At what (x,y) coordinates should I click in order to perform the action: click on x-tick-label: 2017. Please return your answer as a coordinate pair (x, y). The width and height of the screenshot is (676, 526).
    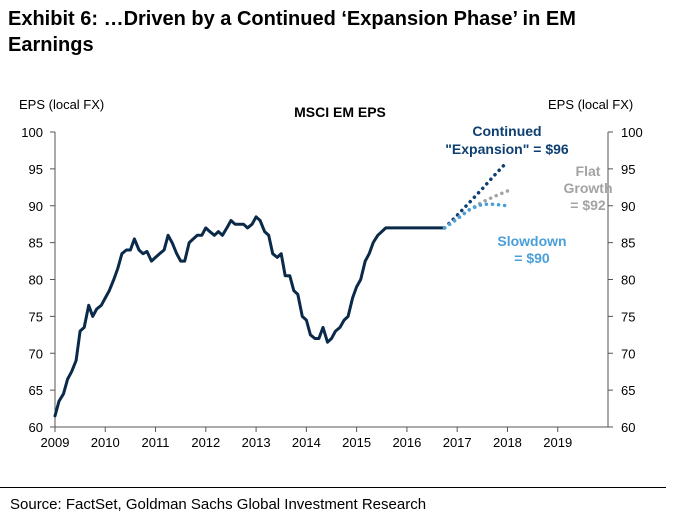
    Looking at the image, I should click on (457, 442).